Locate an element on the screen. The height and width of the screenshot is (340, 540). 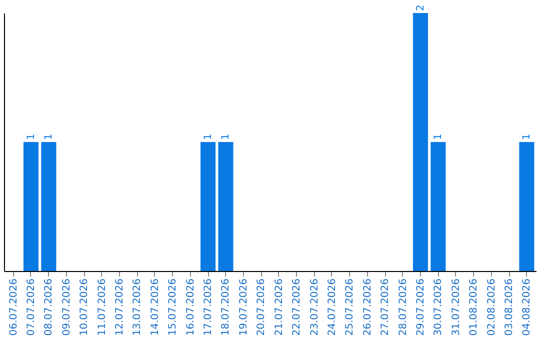
x-tick-label: 01.08.2026 is located at coordinates (474, 307).